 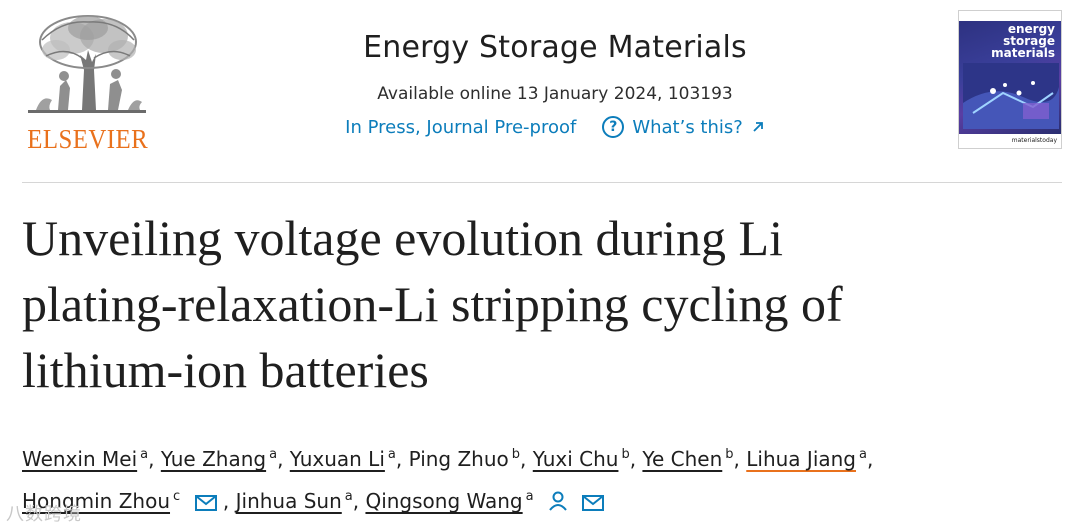 I want to click on watermark-text: 八数跨境, so click(x=44, y=514).